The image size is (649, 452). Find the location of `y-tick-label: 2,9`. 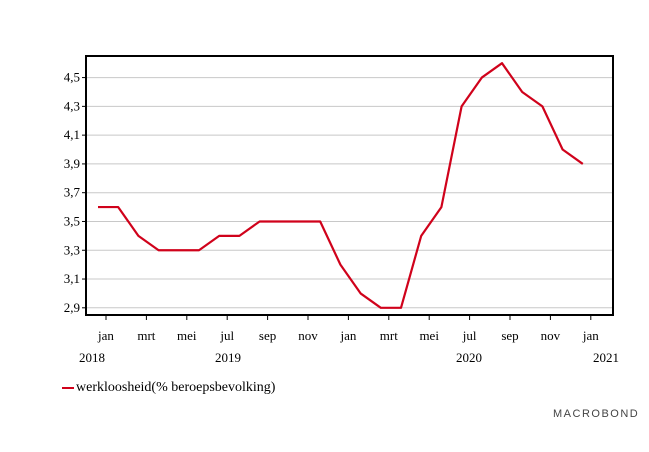

y-tick-label: 2,9 is located at coordinates (72, 307).